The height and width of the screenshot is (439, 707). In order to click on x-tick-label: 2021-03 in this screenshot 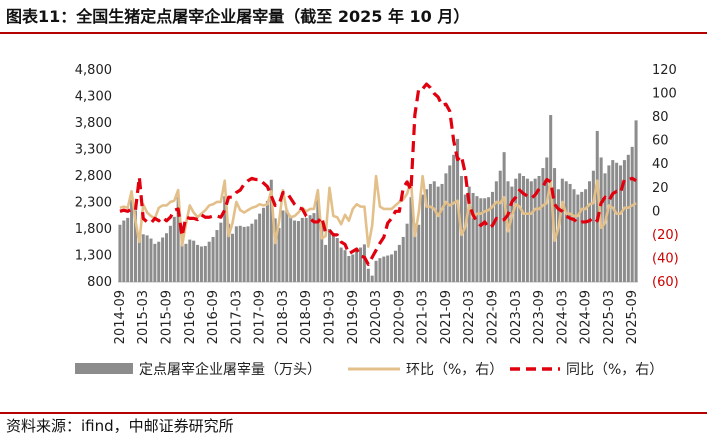, I will do `click(423, 317)`.